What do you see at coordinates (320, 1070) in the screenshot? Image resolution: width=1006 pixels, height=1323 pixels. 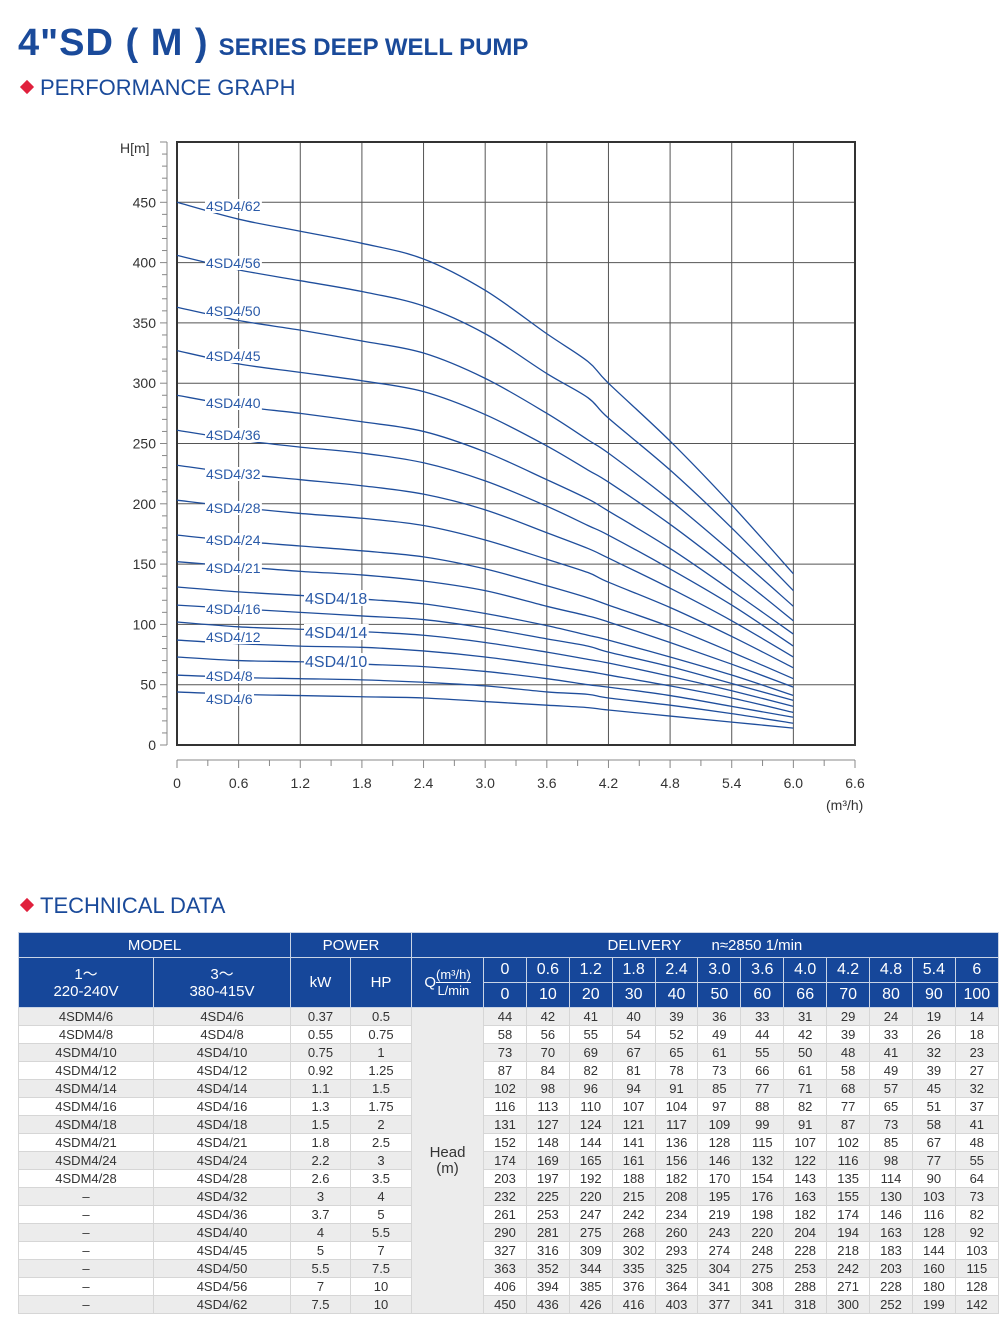 I see `power-kw: 0.92` at bounding box center [320, 1070].